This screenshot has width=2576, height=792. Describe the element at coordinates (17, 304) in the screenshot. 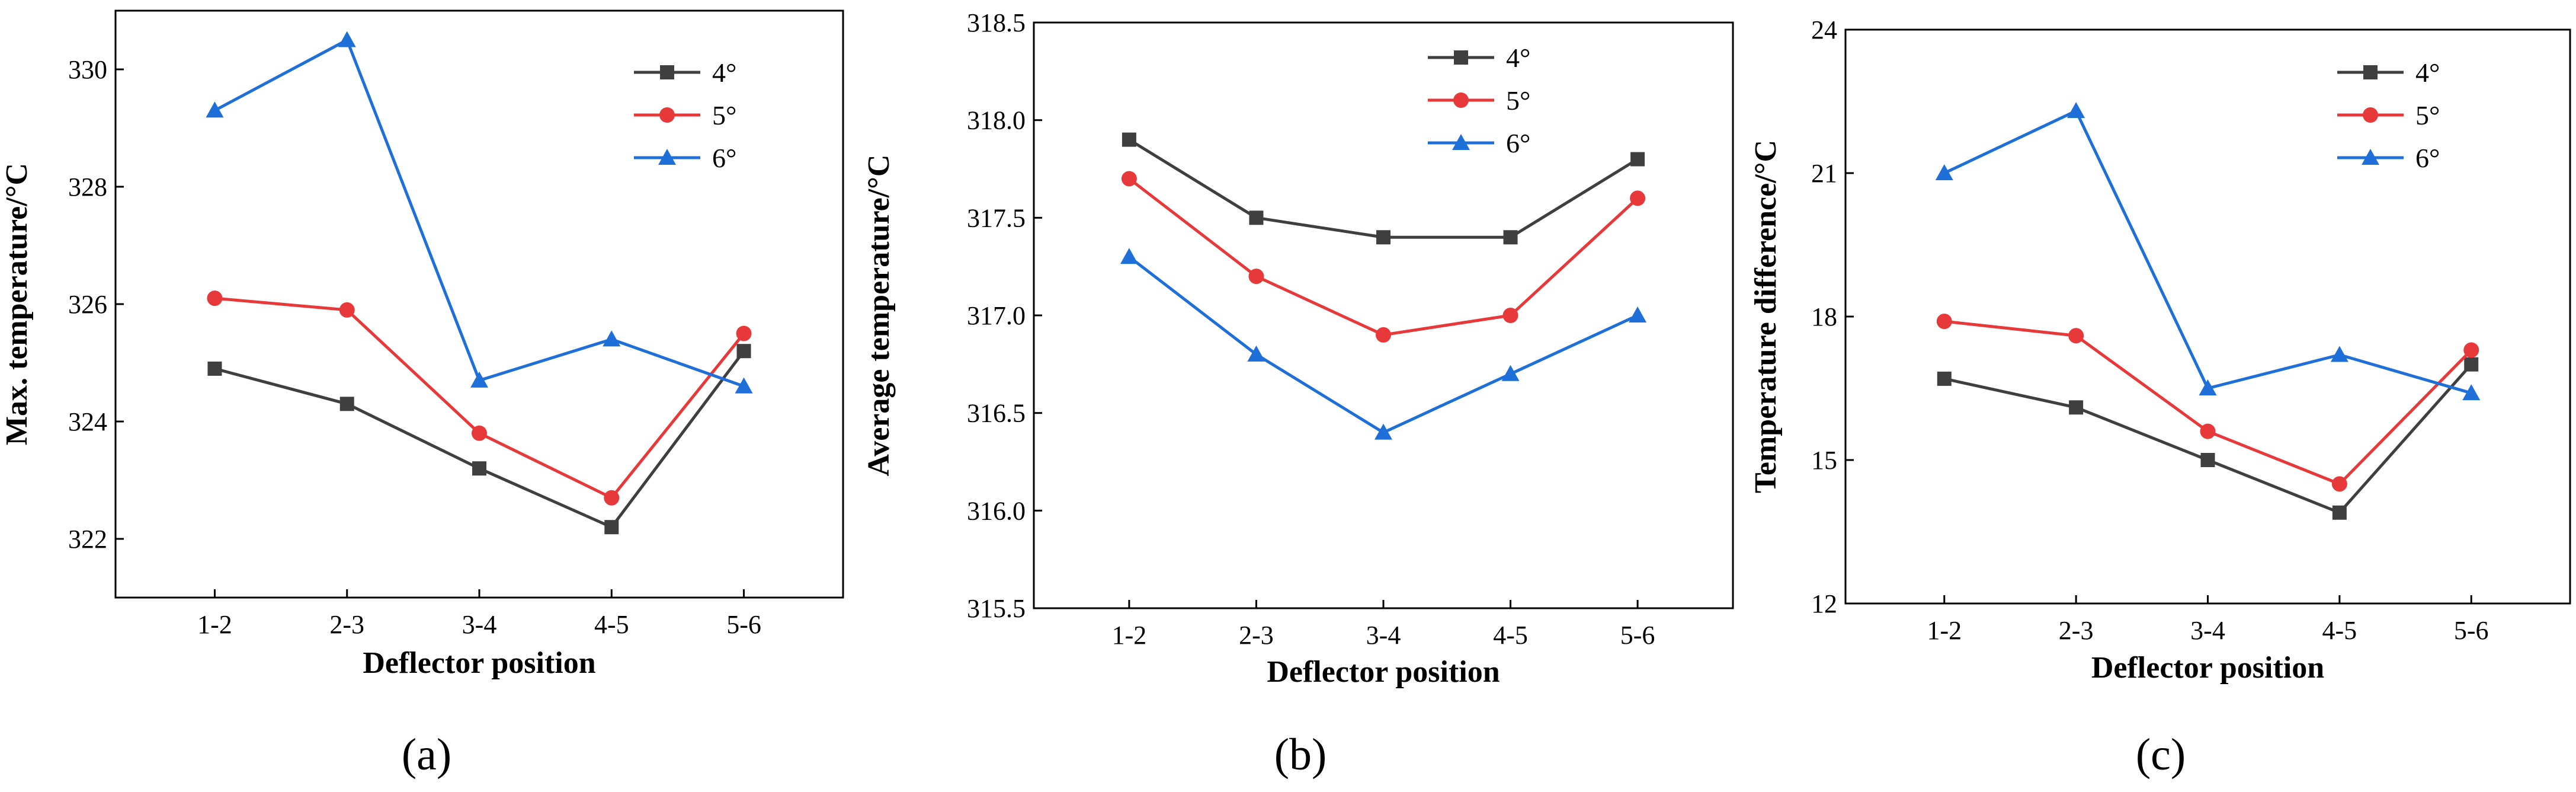

I see `y-axis-title: Max. temperature/°C` at that location.